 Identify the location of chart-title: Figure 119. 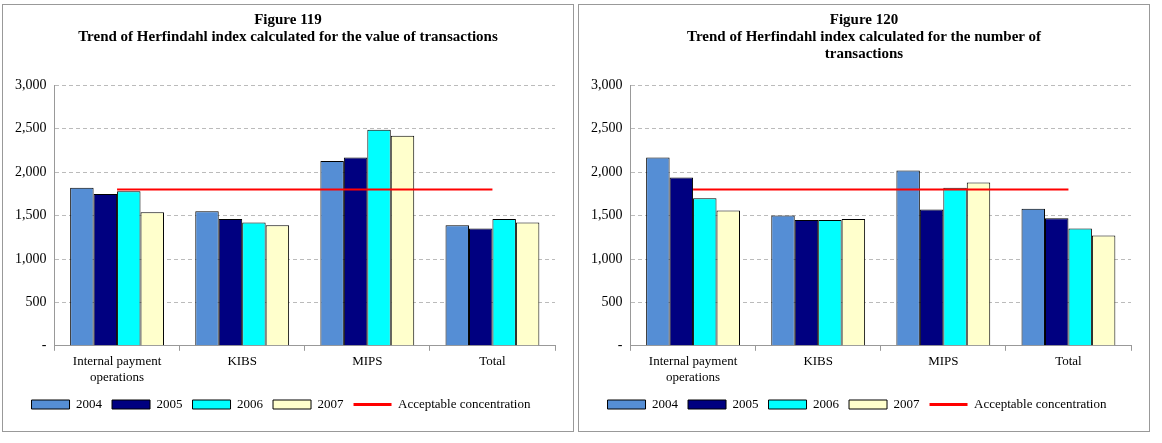
(288, 19).